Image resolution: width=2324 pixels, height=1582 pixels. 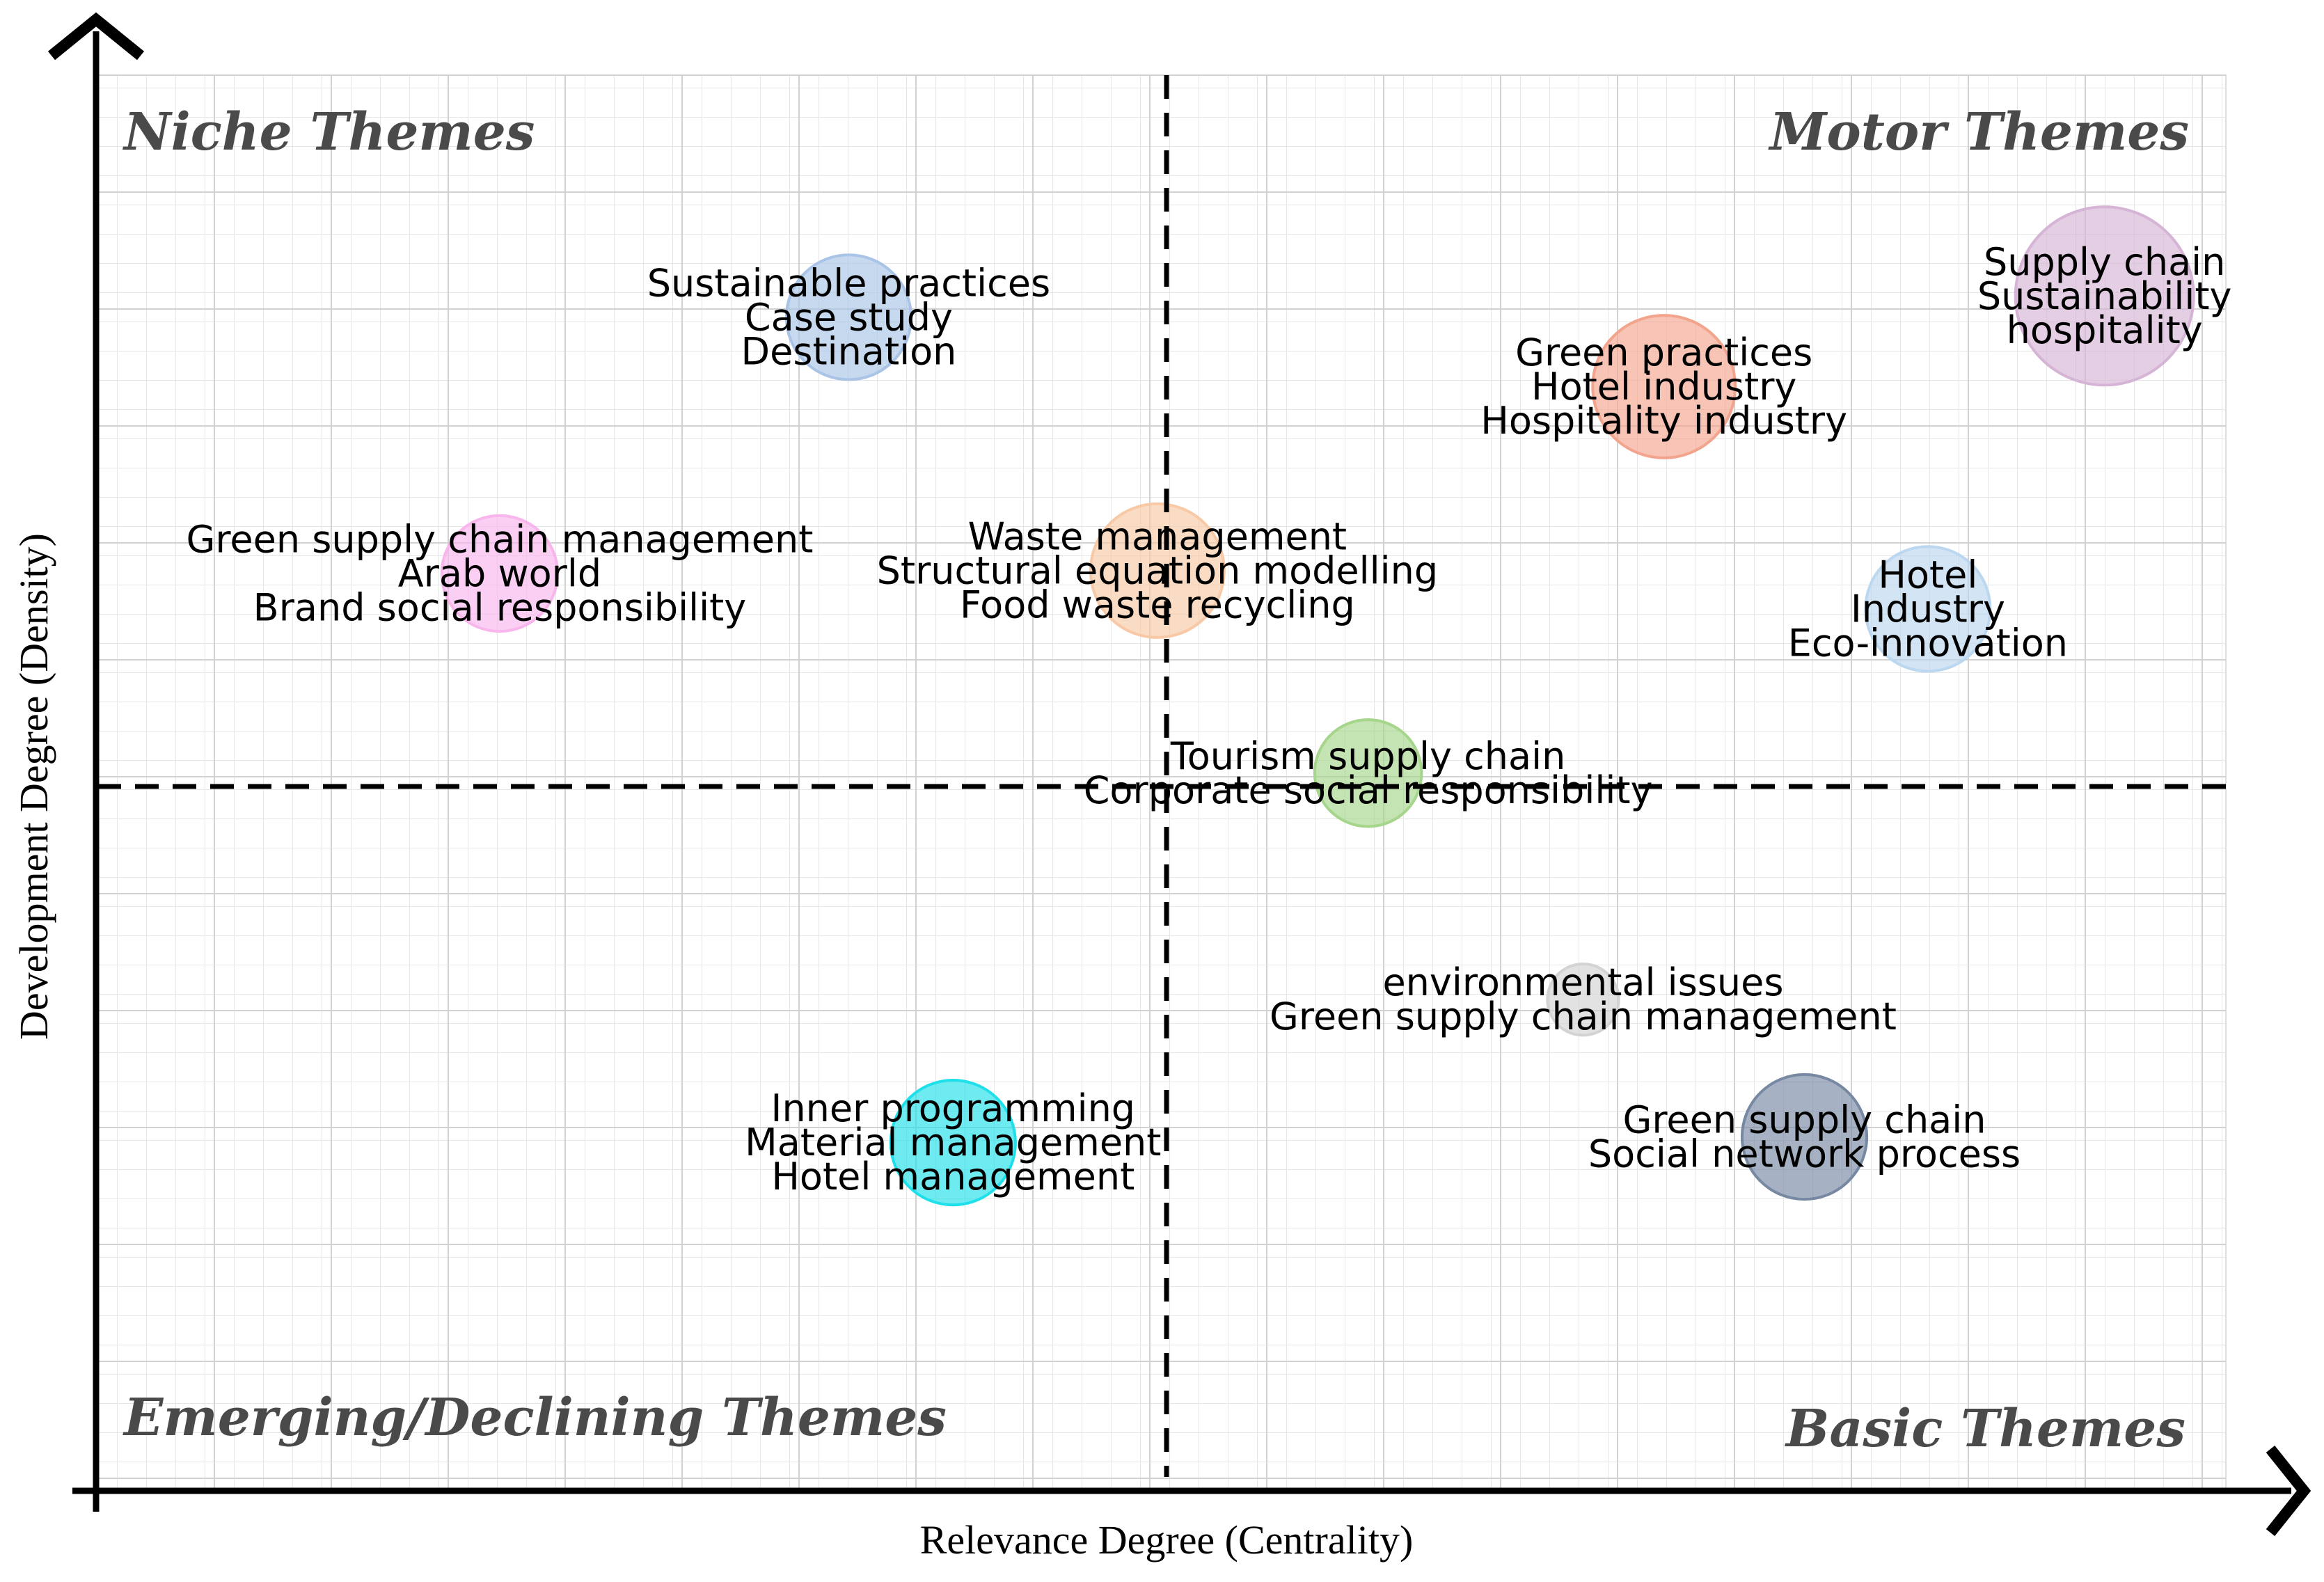 I want to click on bubble-label: Brand social responsibility, so click(x=500, y=607).